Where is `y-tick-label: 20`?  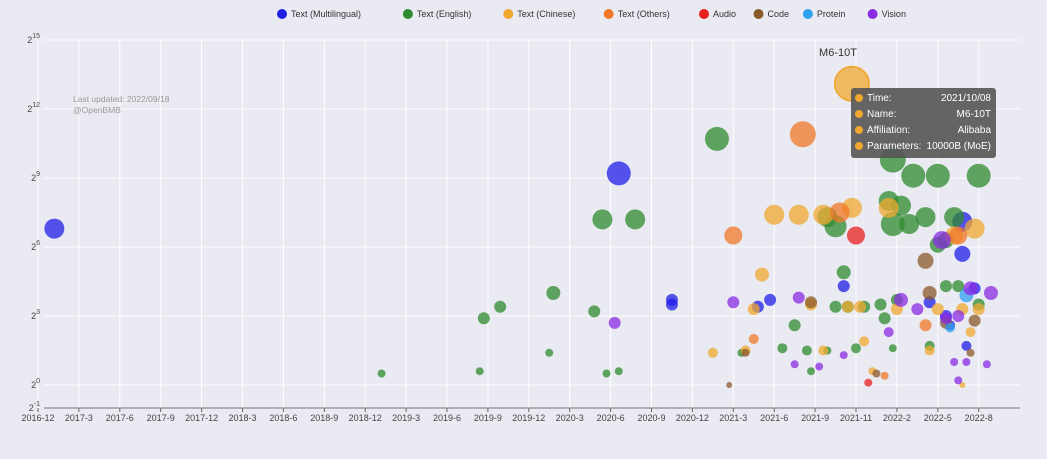
y-tick-label: 20 is located at coordinates (35, 384).